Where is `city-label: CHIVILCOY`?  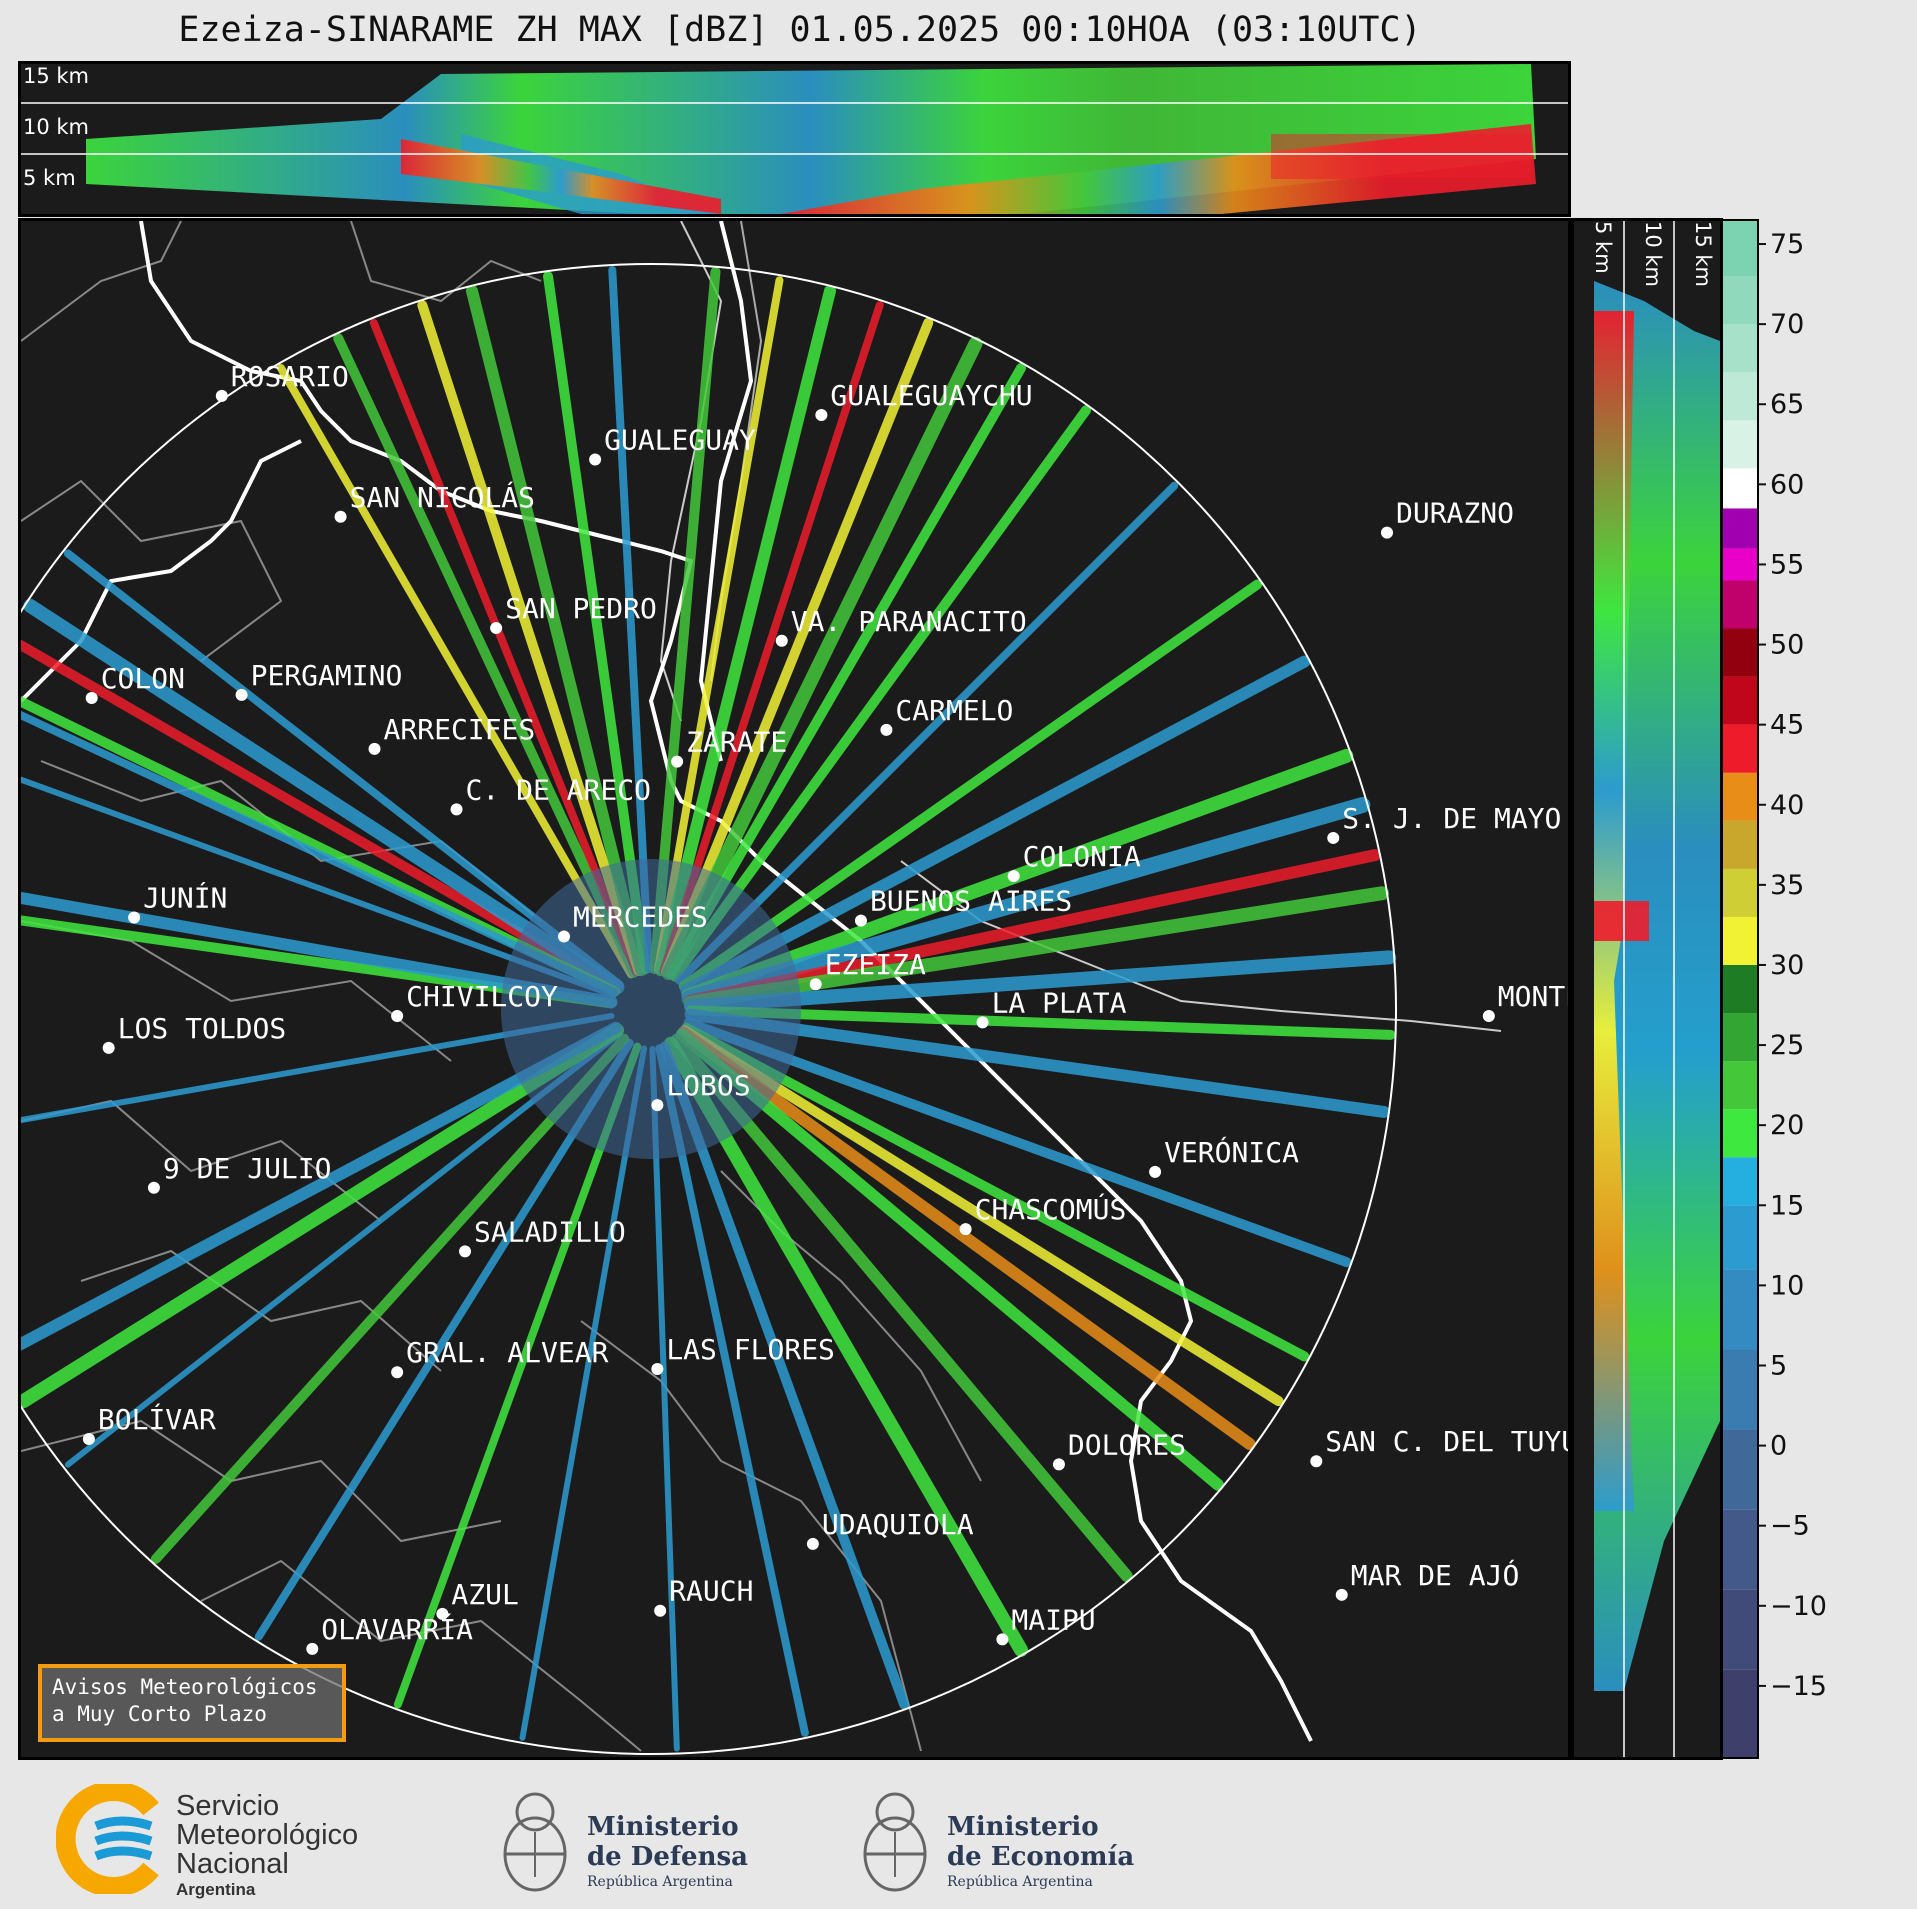 city-label: CHIVILCOY is located at coordinates (482, 996).